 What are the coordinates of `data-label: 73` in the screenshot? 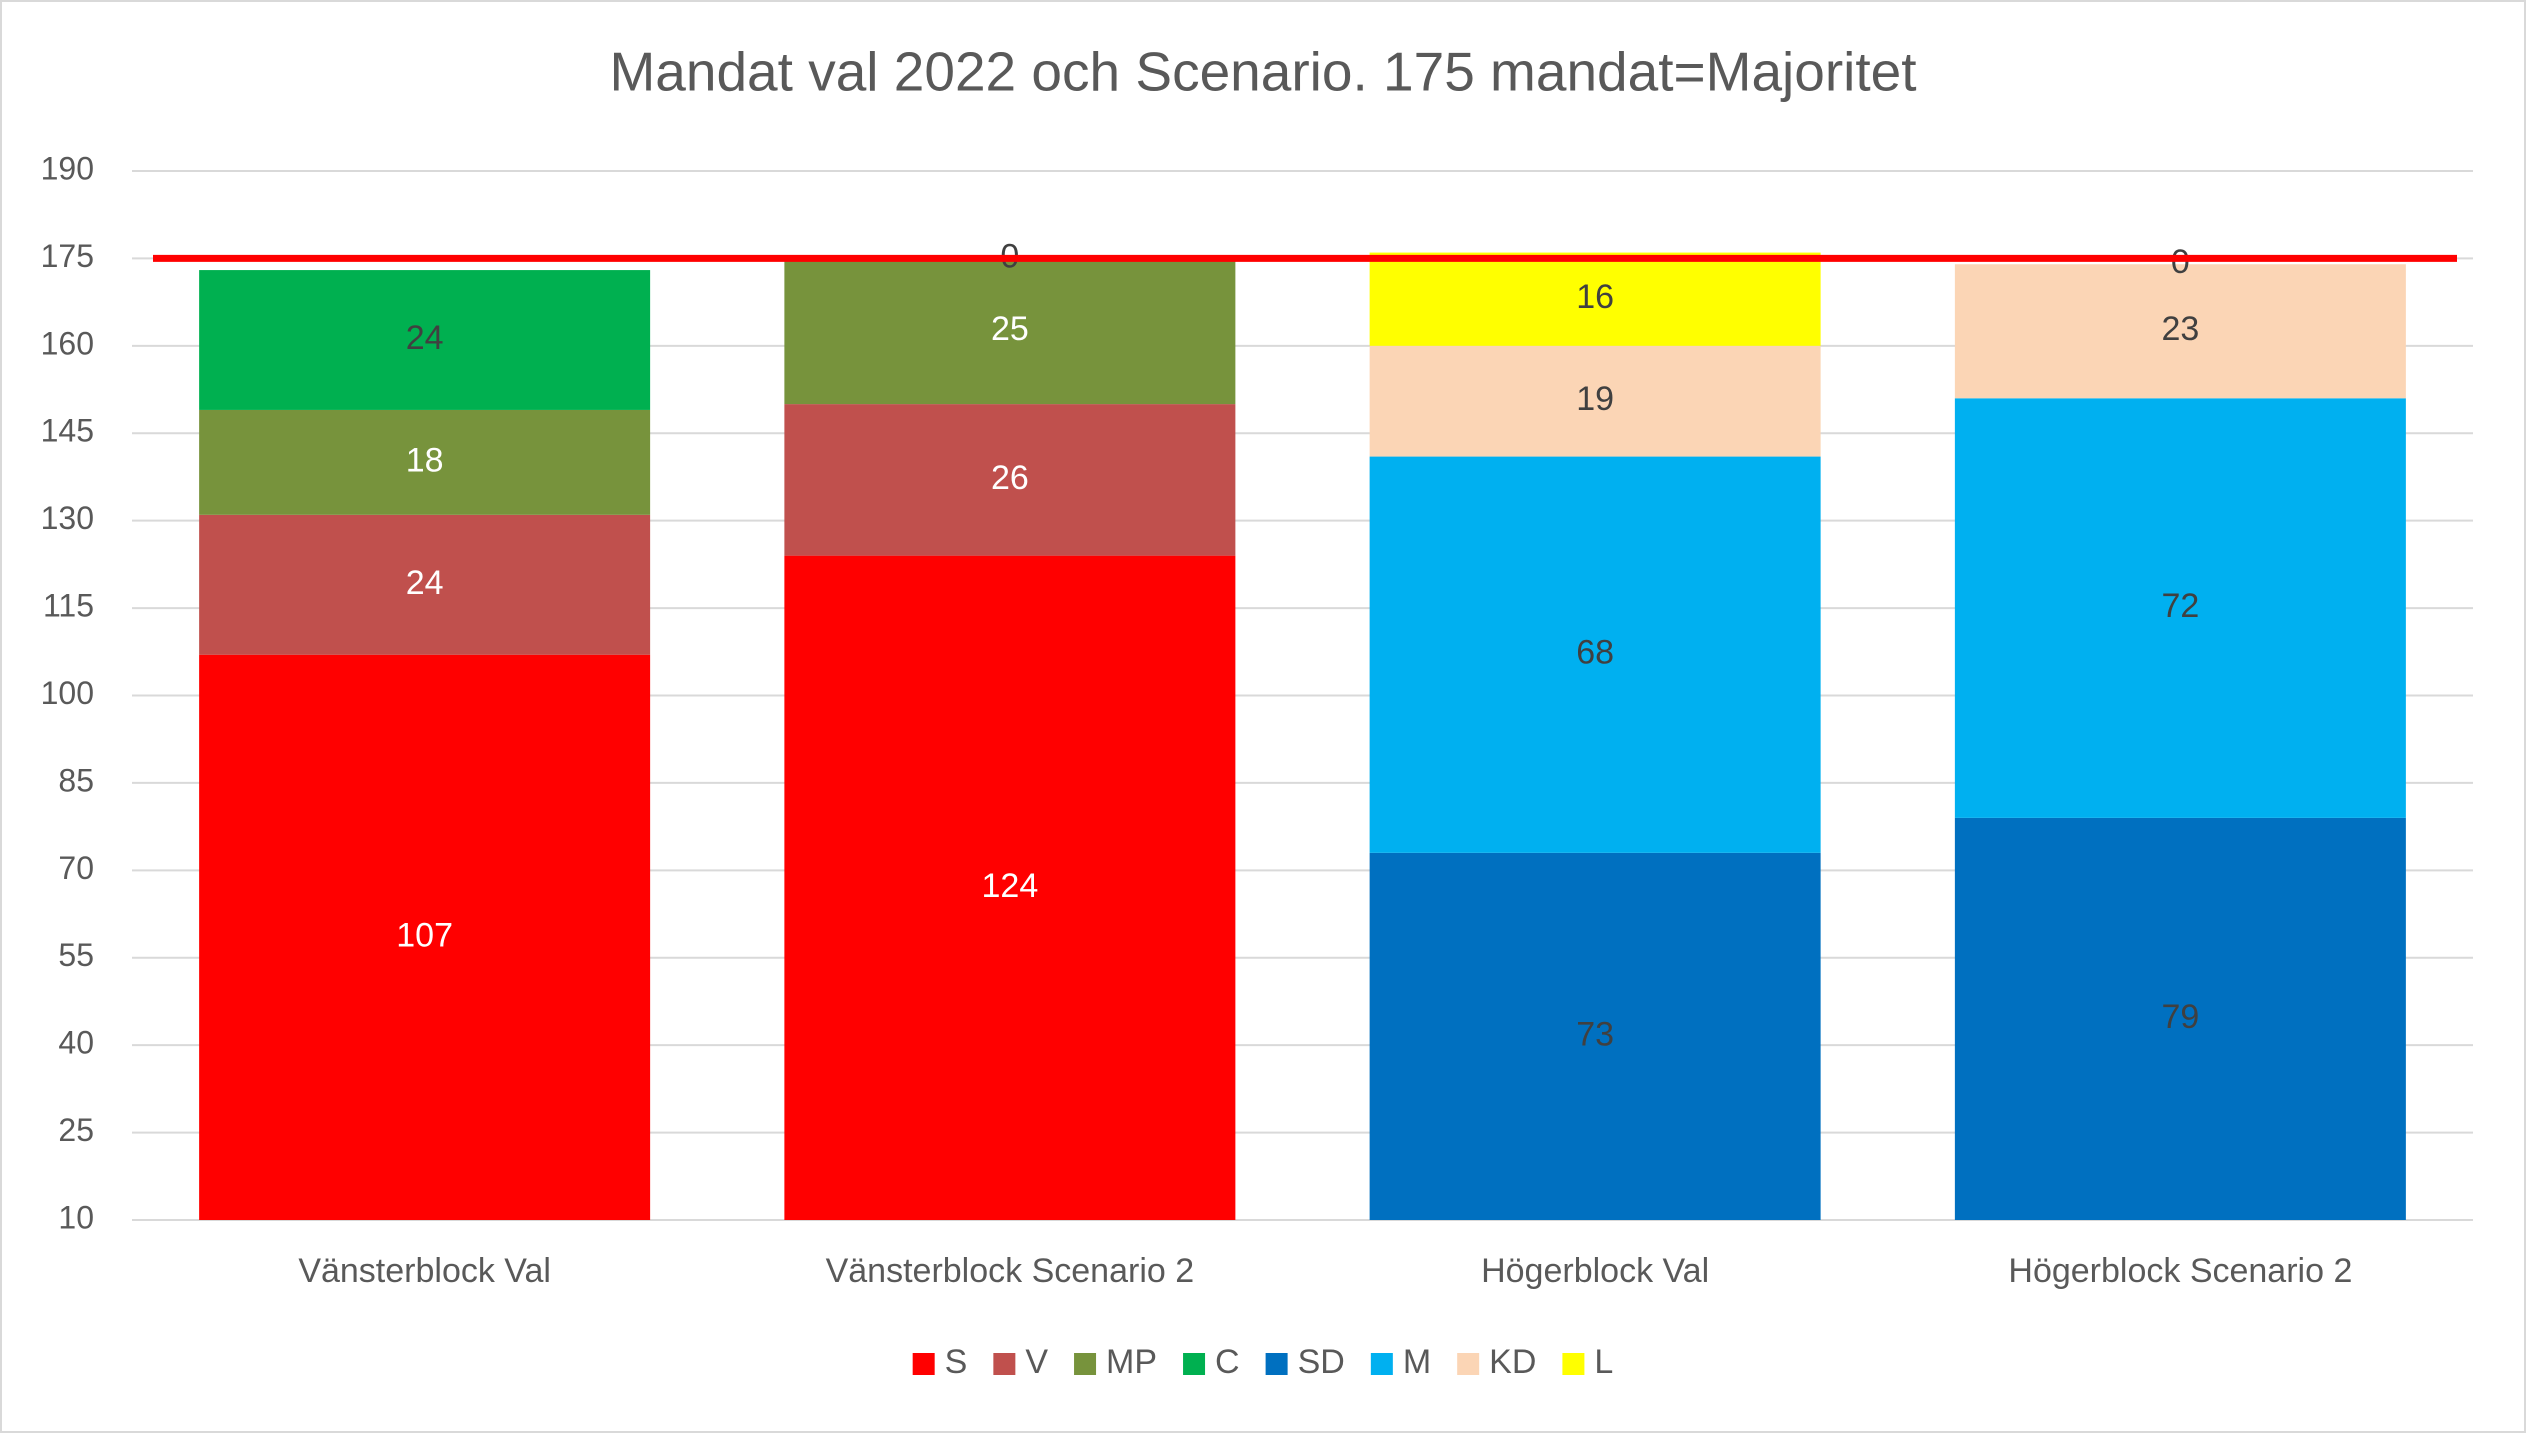 It's located at (1595, 1034).